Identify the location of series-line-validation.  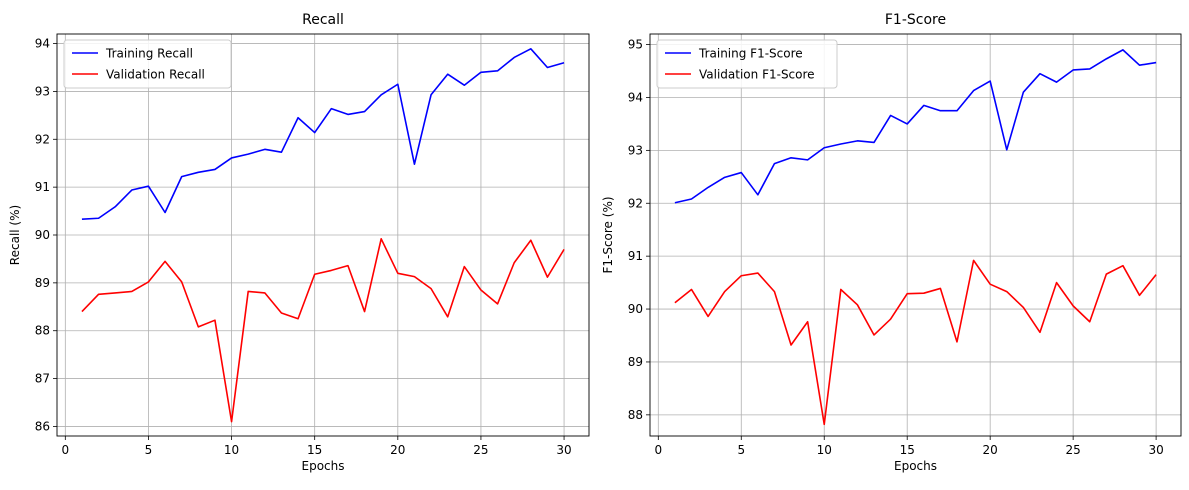
(915, 342).